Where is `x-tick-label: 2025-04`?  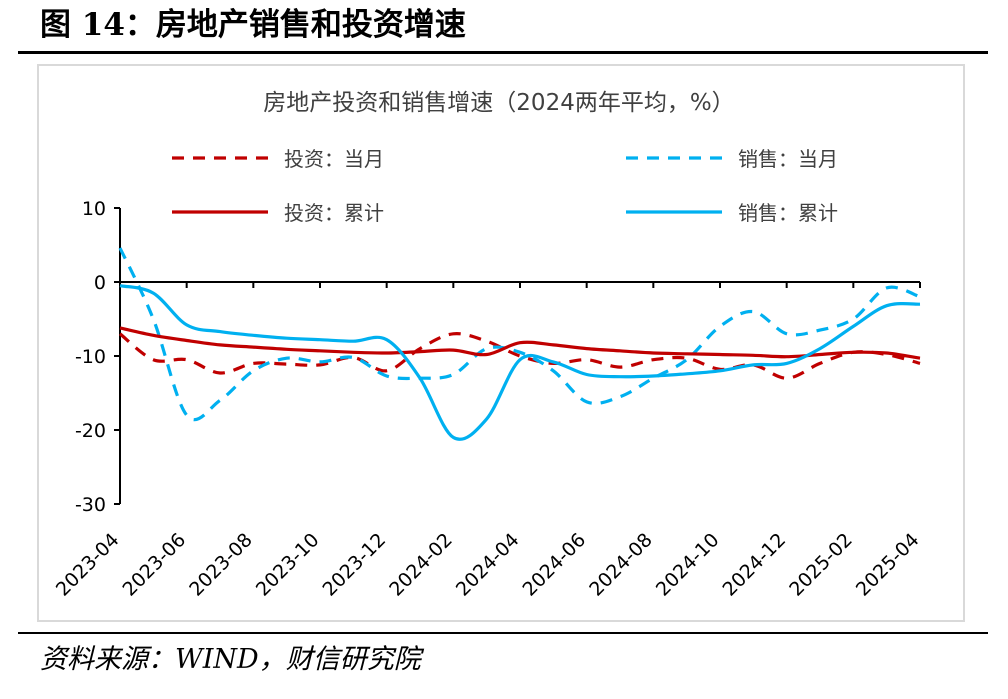 x-tick-label: 2025-04 is located at coordinates (888, 565).